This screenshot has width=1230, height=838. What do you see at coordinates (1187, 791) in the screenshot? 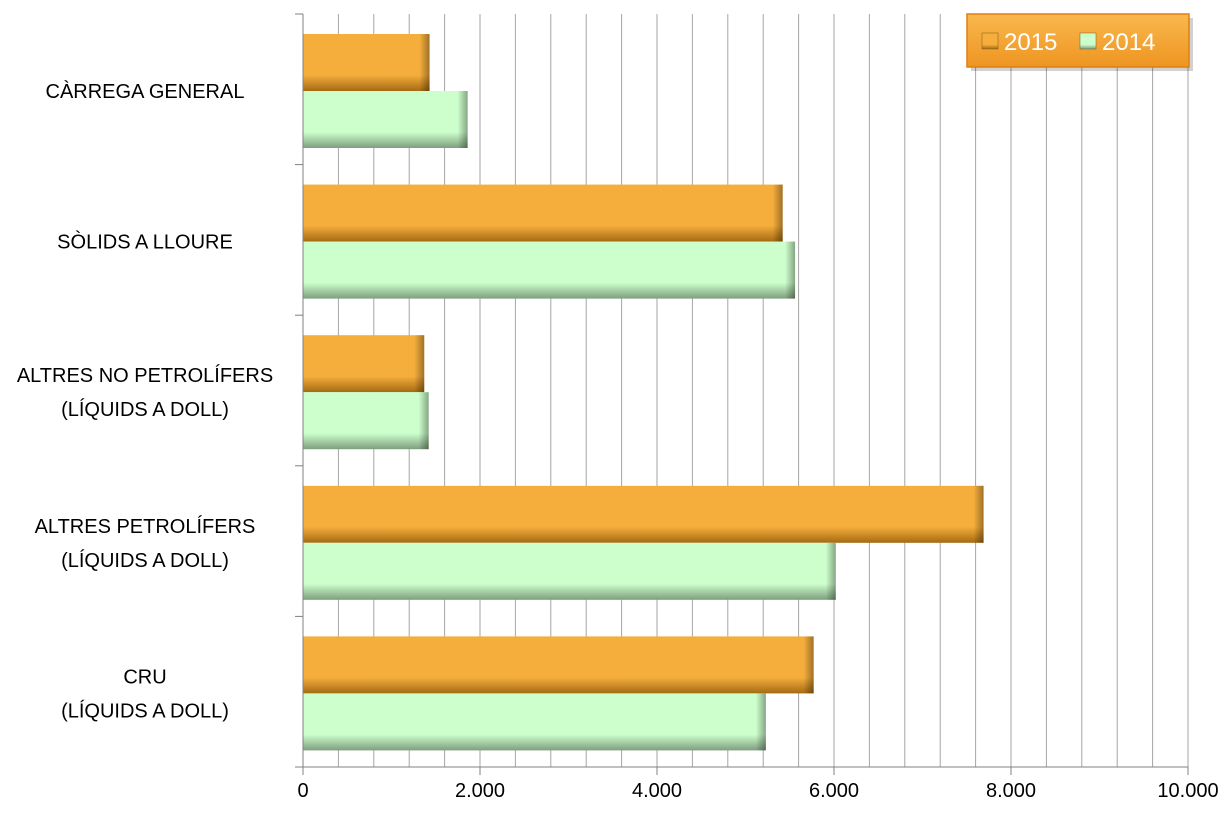
I see `x-tick-label: 10.000` at bounding box center [1187, 791].